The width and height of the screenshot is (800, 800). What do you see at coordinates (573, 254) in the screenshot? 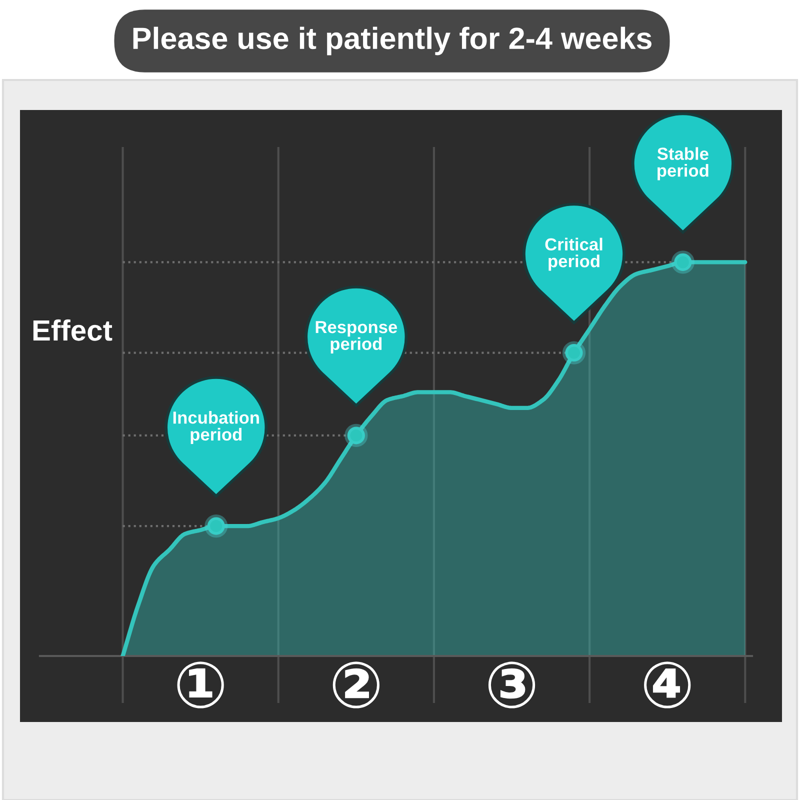
I see `annotation: Critical period` at bounding box center [573, 254].